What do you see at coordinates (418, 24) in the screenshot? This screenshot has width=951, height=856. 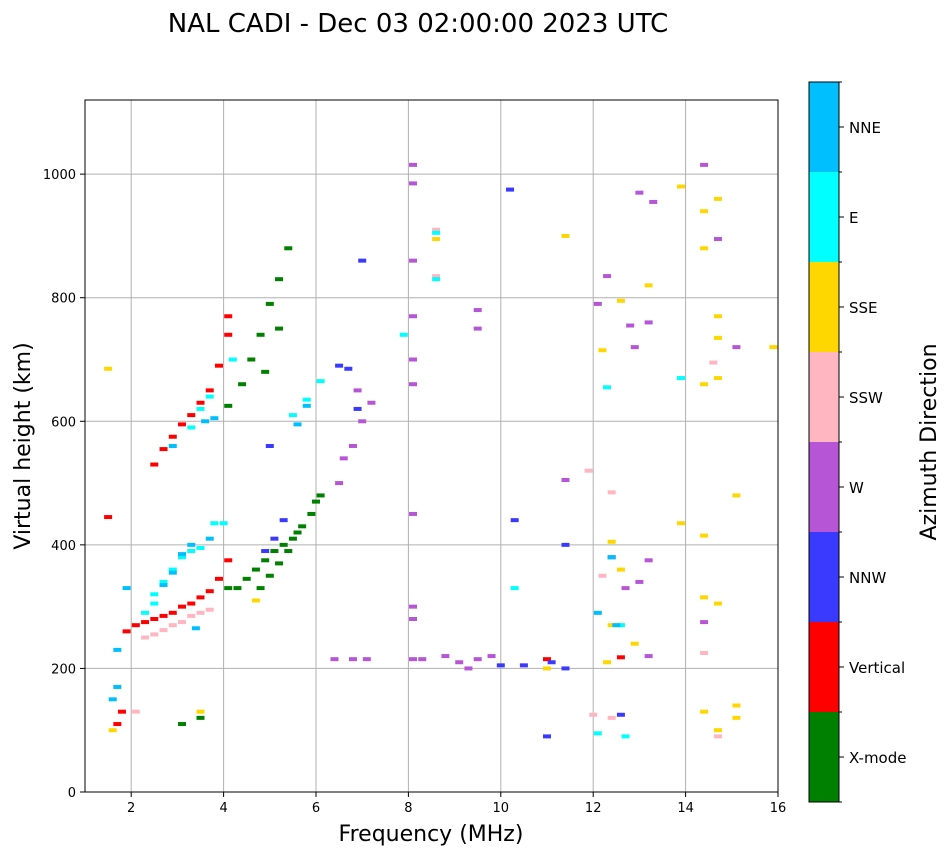 I see `chart-title: NAL CADI - Dec 03 02:00:00 2023 UTC` at bounding box center [418, 24].